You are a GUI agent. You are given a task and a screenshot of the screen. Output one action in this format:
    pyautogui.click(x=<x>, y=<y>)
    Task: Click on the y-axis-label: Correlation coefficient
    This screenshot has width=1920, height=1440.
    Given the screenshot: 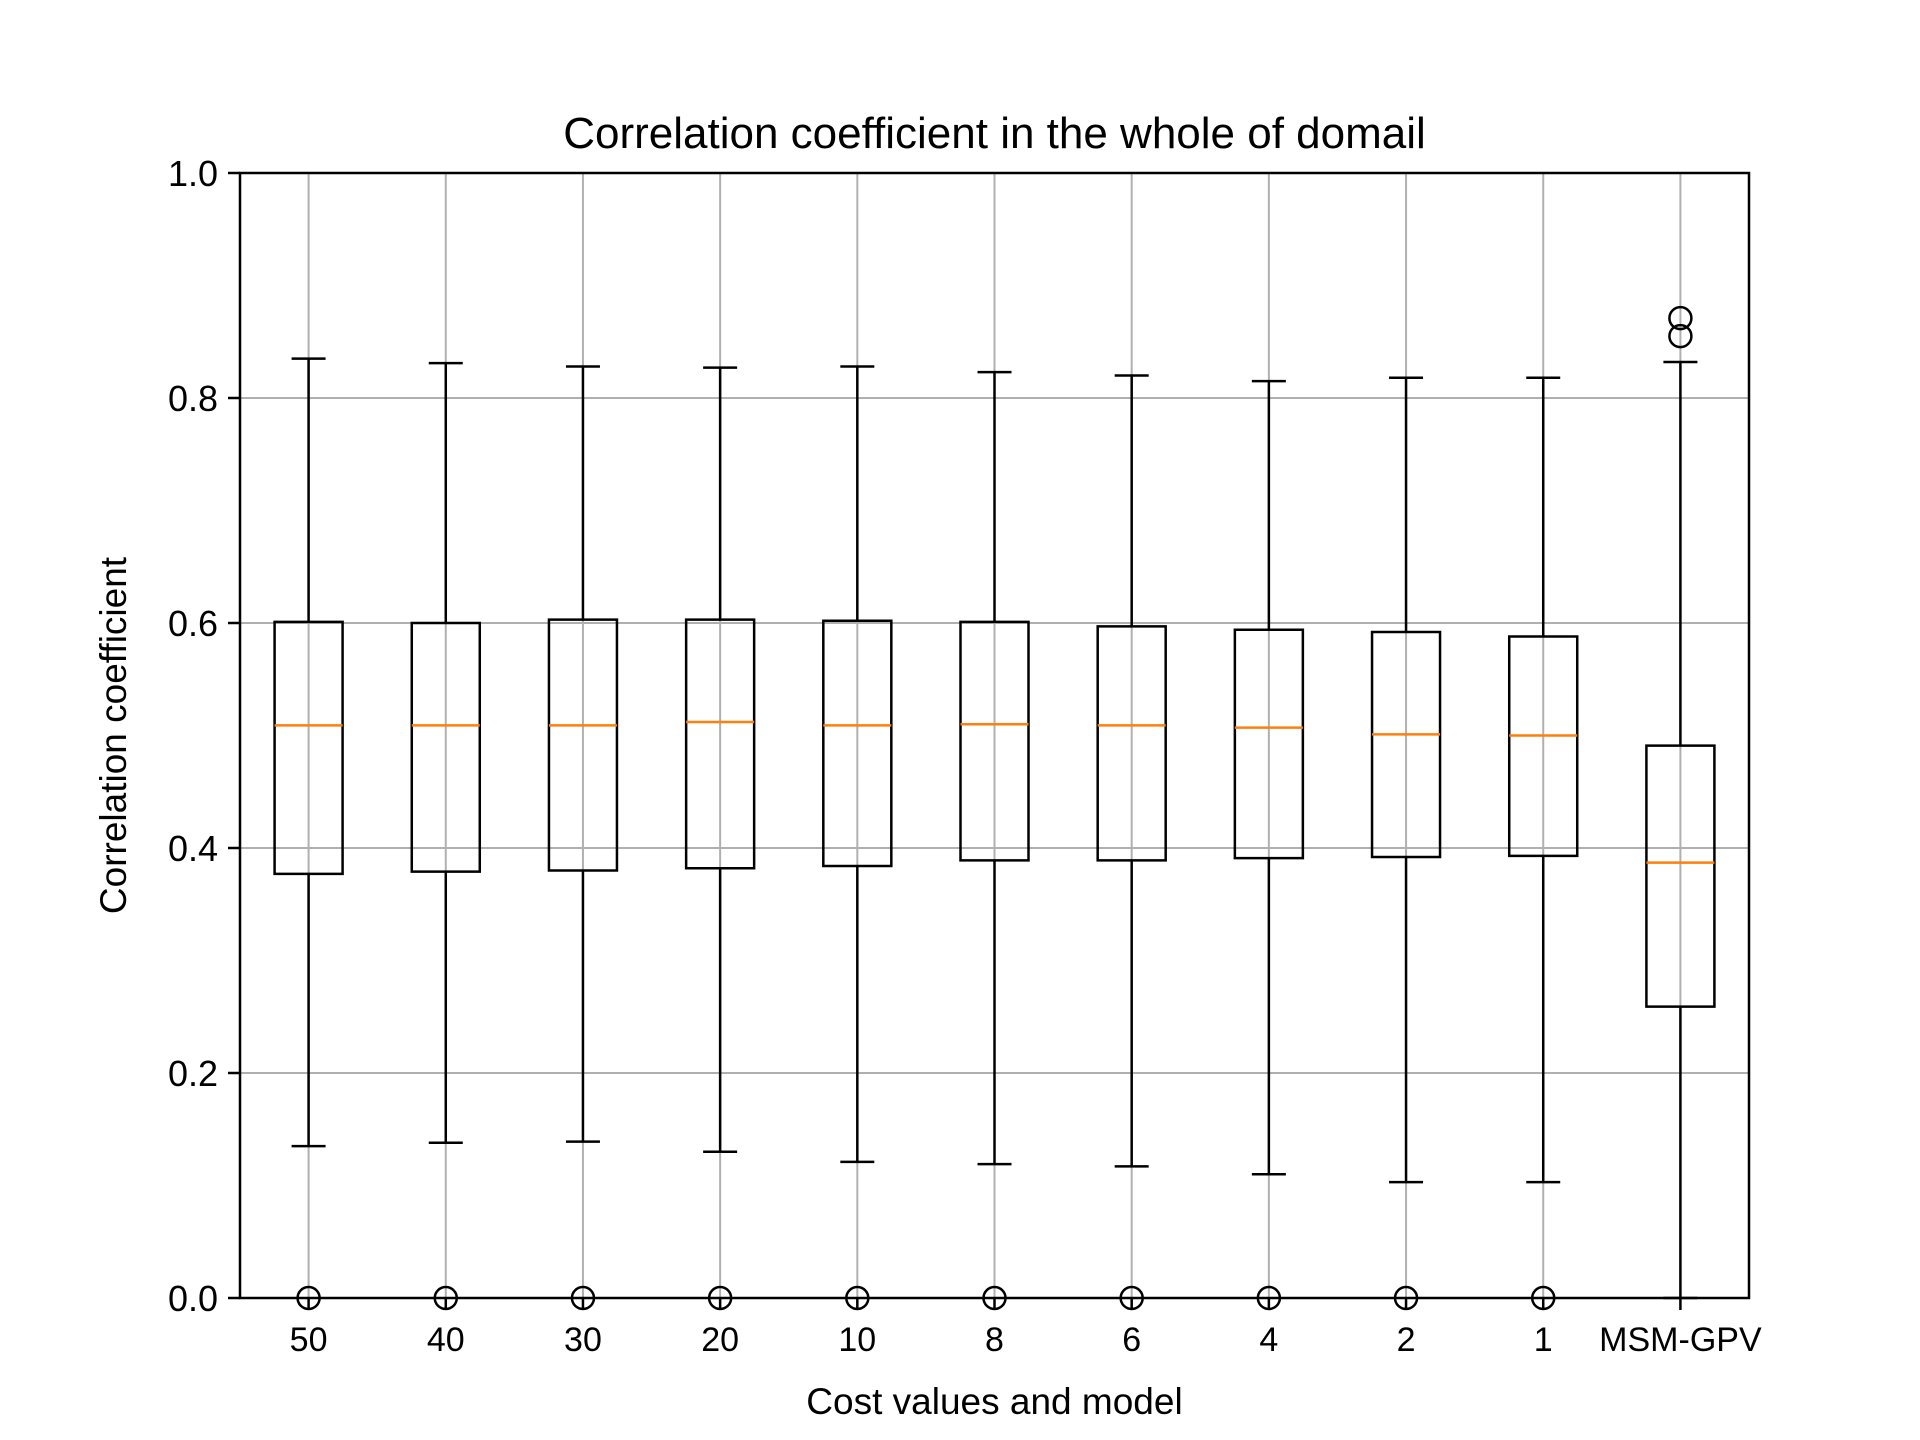 What is the action you would take?
    pyautogui.click(x=113, y=735)
    